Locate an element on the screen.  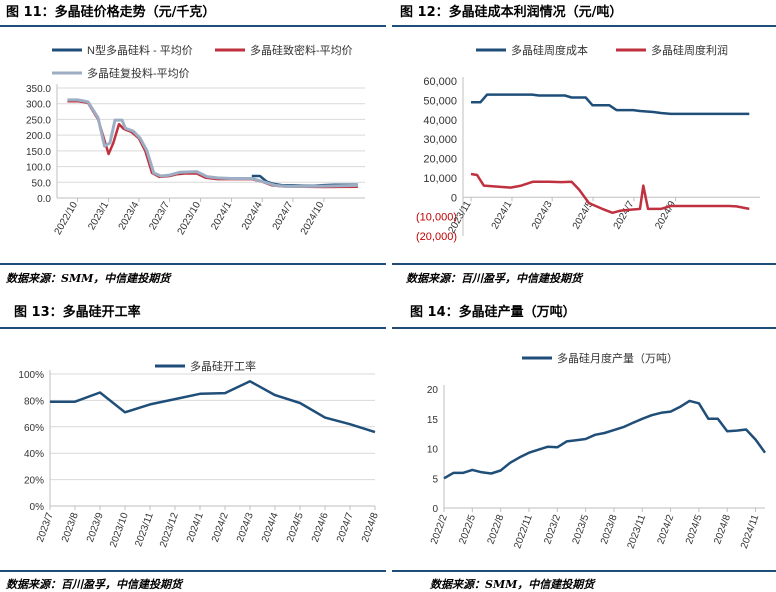
y-tick-label: 15 is located at coordinates (433, 420).